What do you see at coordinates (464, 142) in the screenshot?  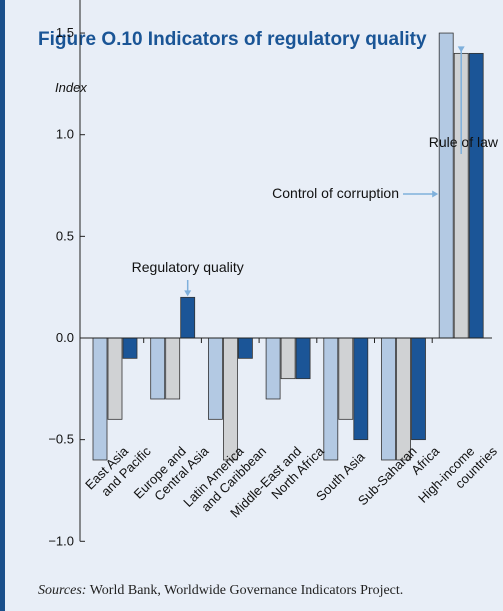 I see `annotation-rule-of-law: Rule of law` at bounding box center [464, 142].